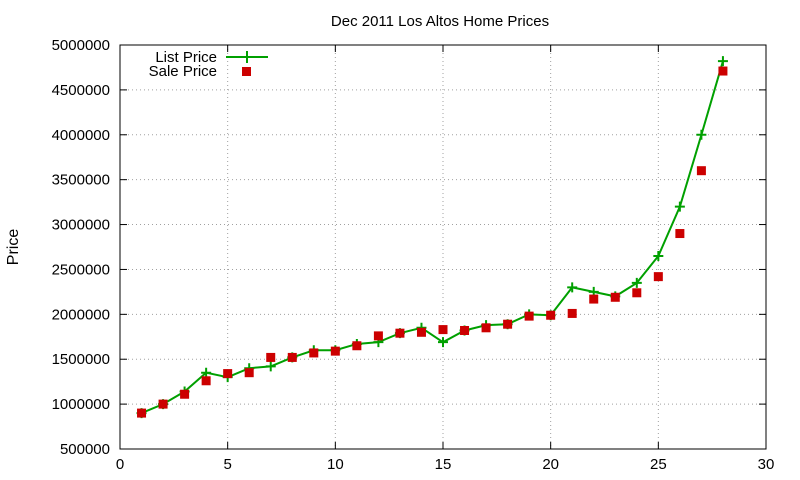 This screenshot has width=800, height=480. I want to click on y-tick-label: 500000, so click(85, 449).